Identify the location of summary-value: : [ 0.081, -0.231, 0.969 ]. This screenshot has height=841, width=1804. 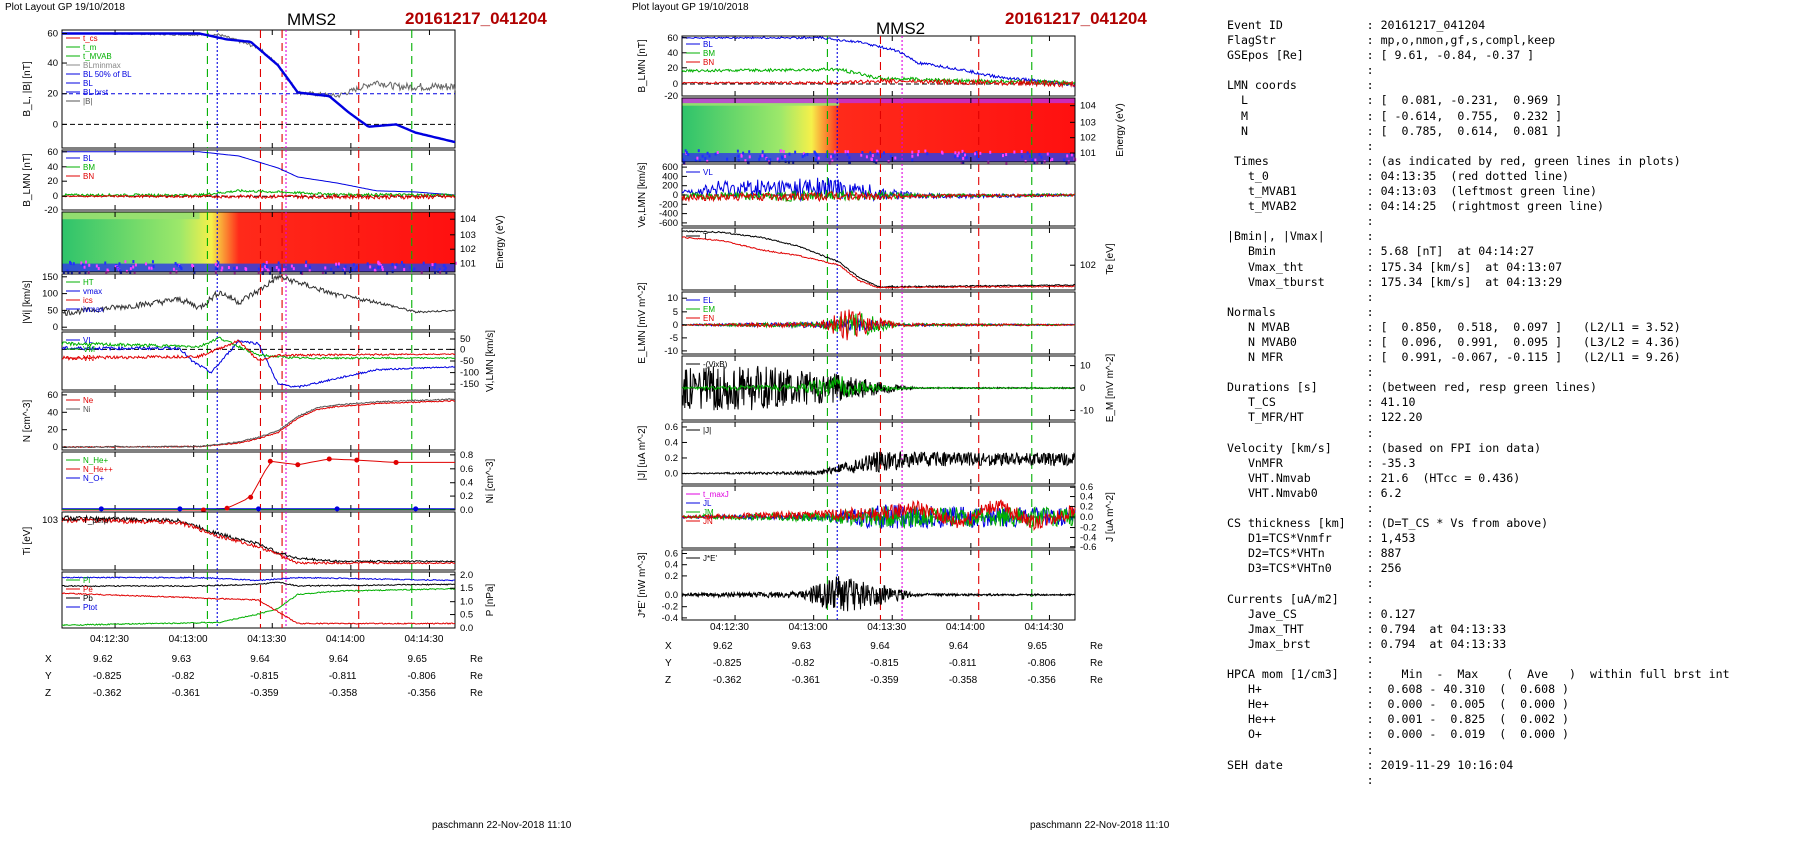
(1464, 100).